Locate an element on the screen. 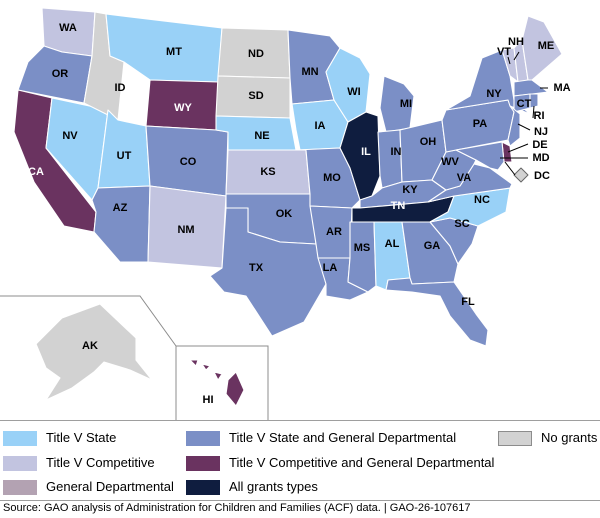 The image size is (600, 518). legend-label: General Departmental is located at coordinates (110, 486).